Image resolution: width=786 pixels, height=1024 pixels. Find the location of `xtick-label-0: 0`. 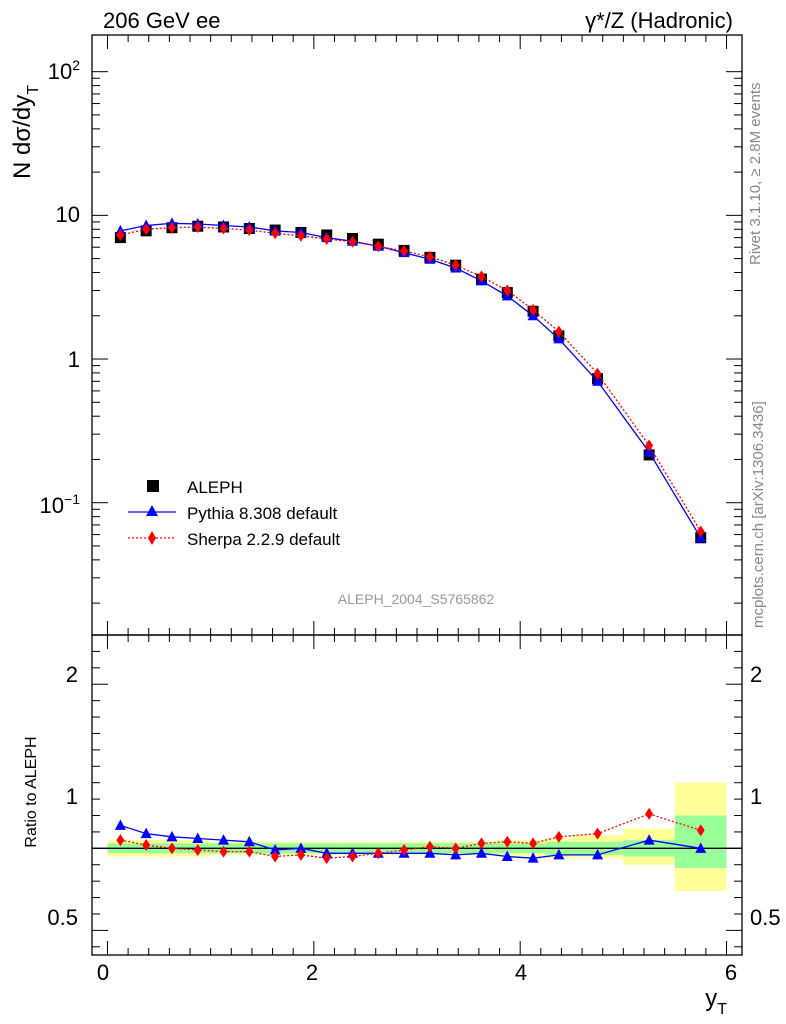

xtick-label-0: 0 is located at coordinates (103, 972).